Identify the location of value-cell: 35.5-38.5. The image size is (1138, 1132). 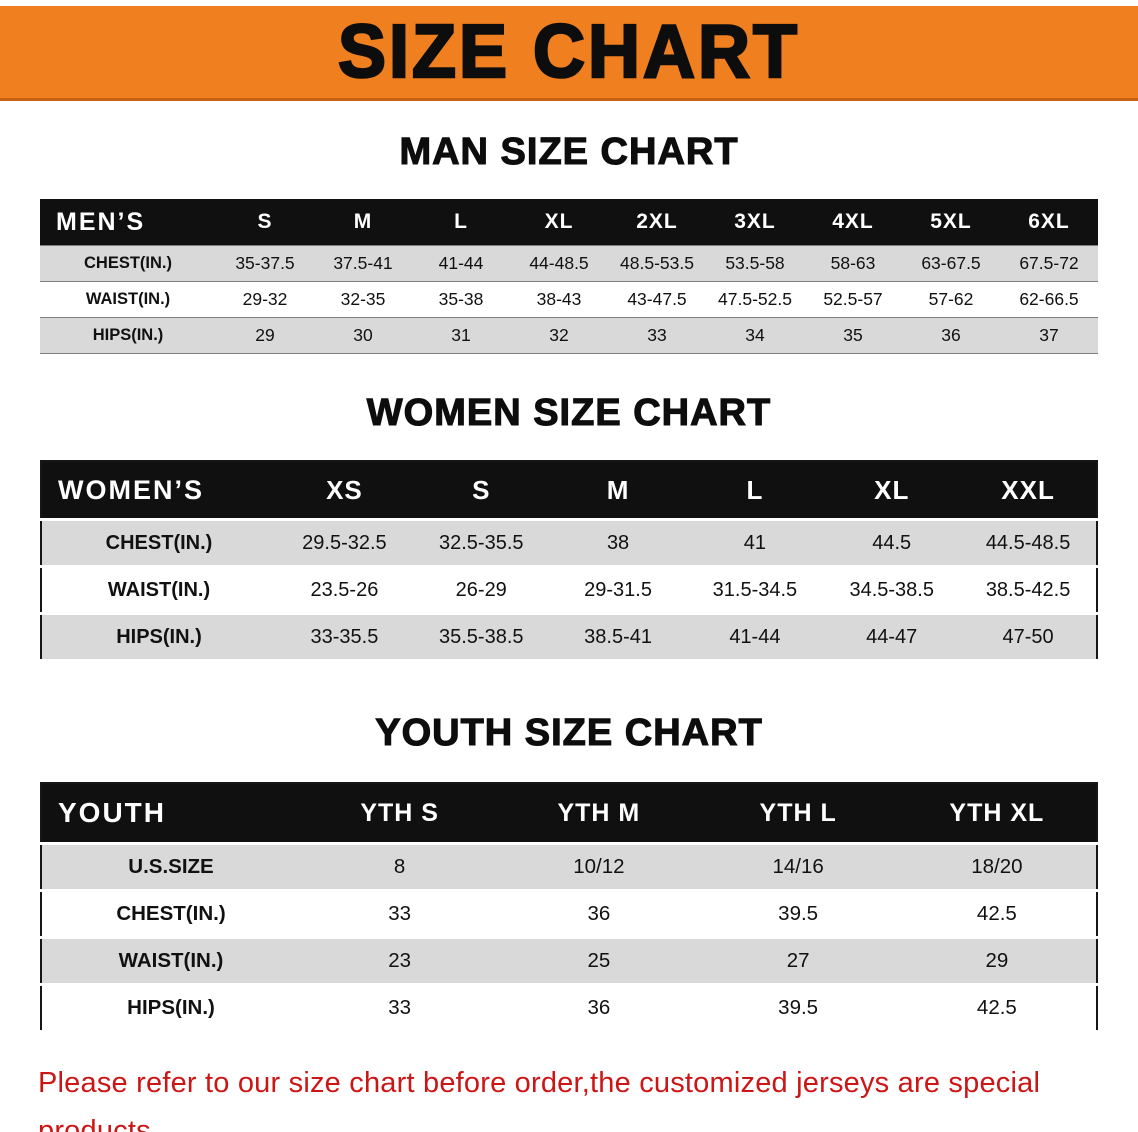
(481, 637).